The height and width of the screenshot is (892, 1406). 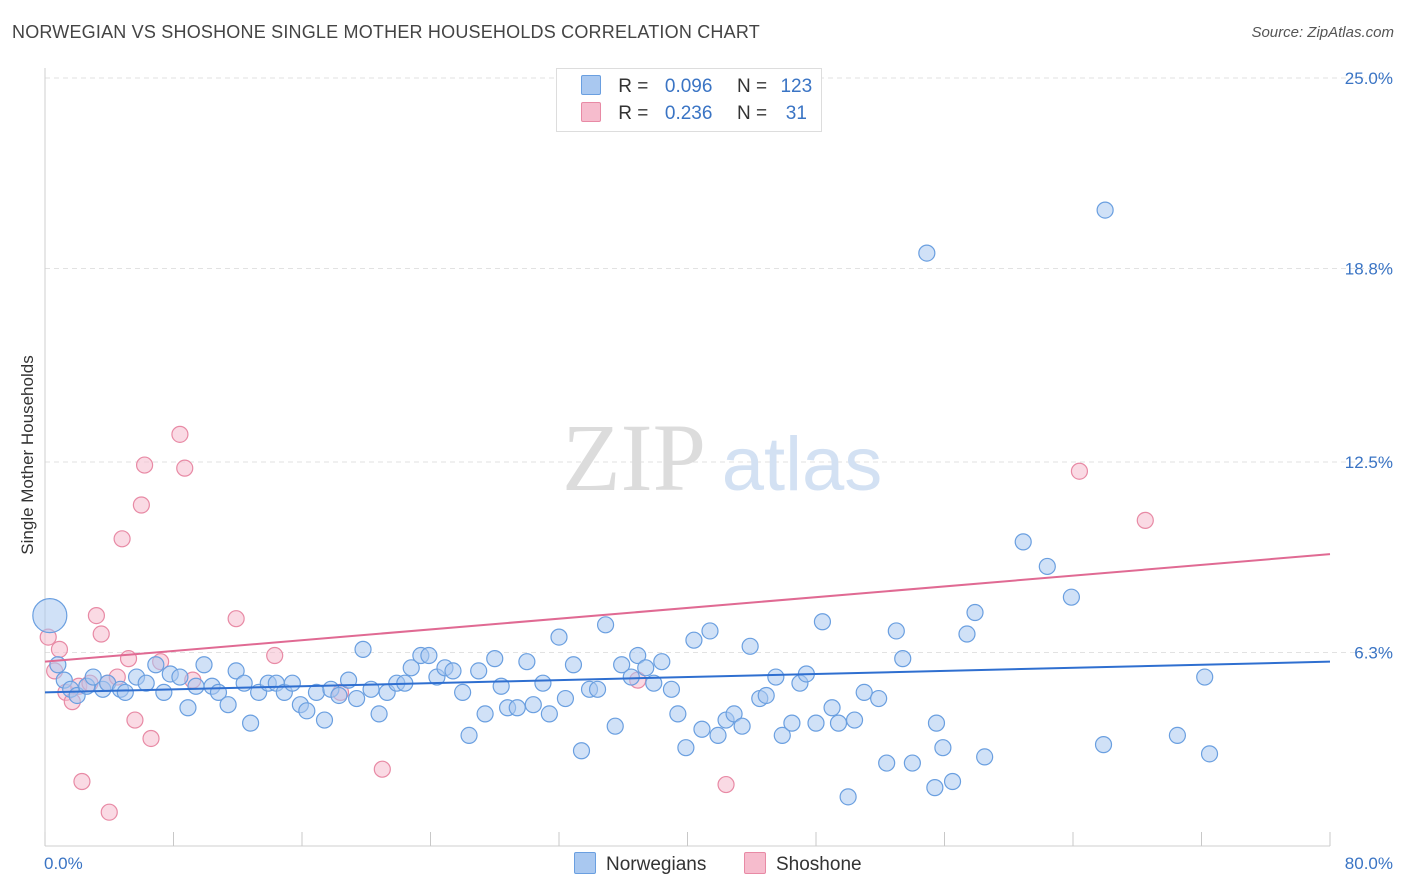 I want to click on watermark: ZIP atlas, so click(x=722, y=457).